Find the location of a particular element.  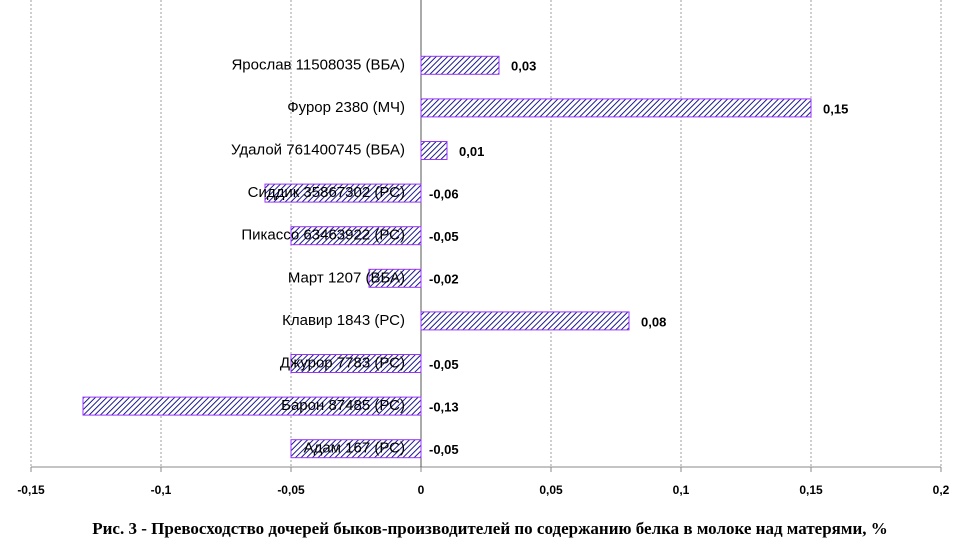

value-label: 0,03 is located at coordinates (523, 66).